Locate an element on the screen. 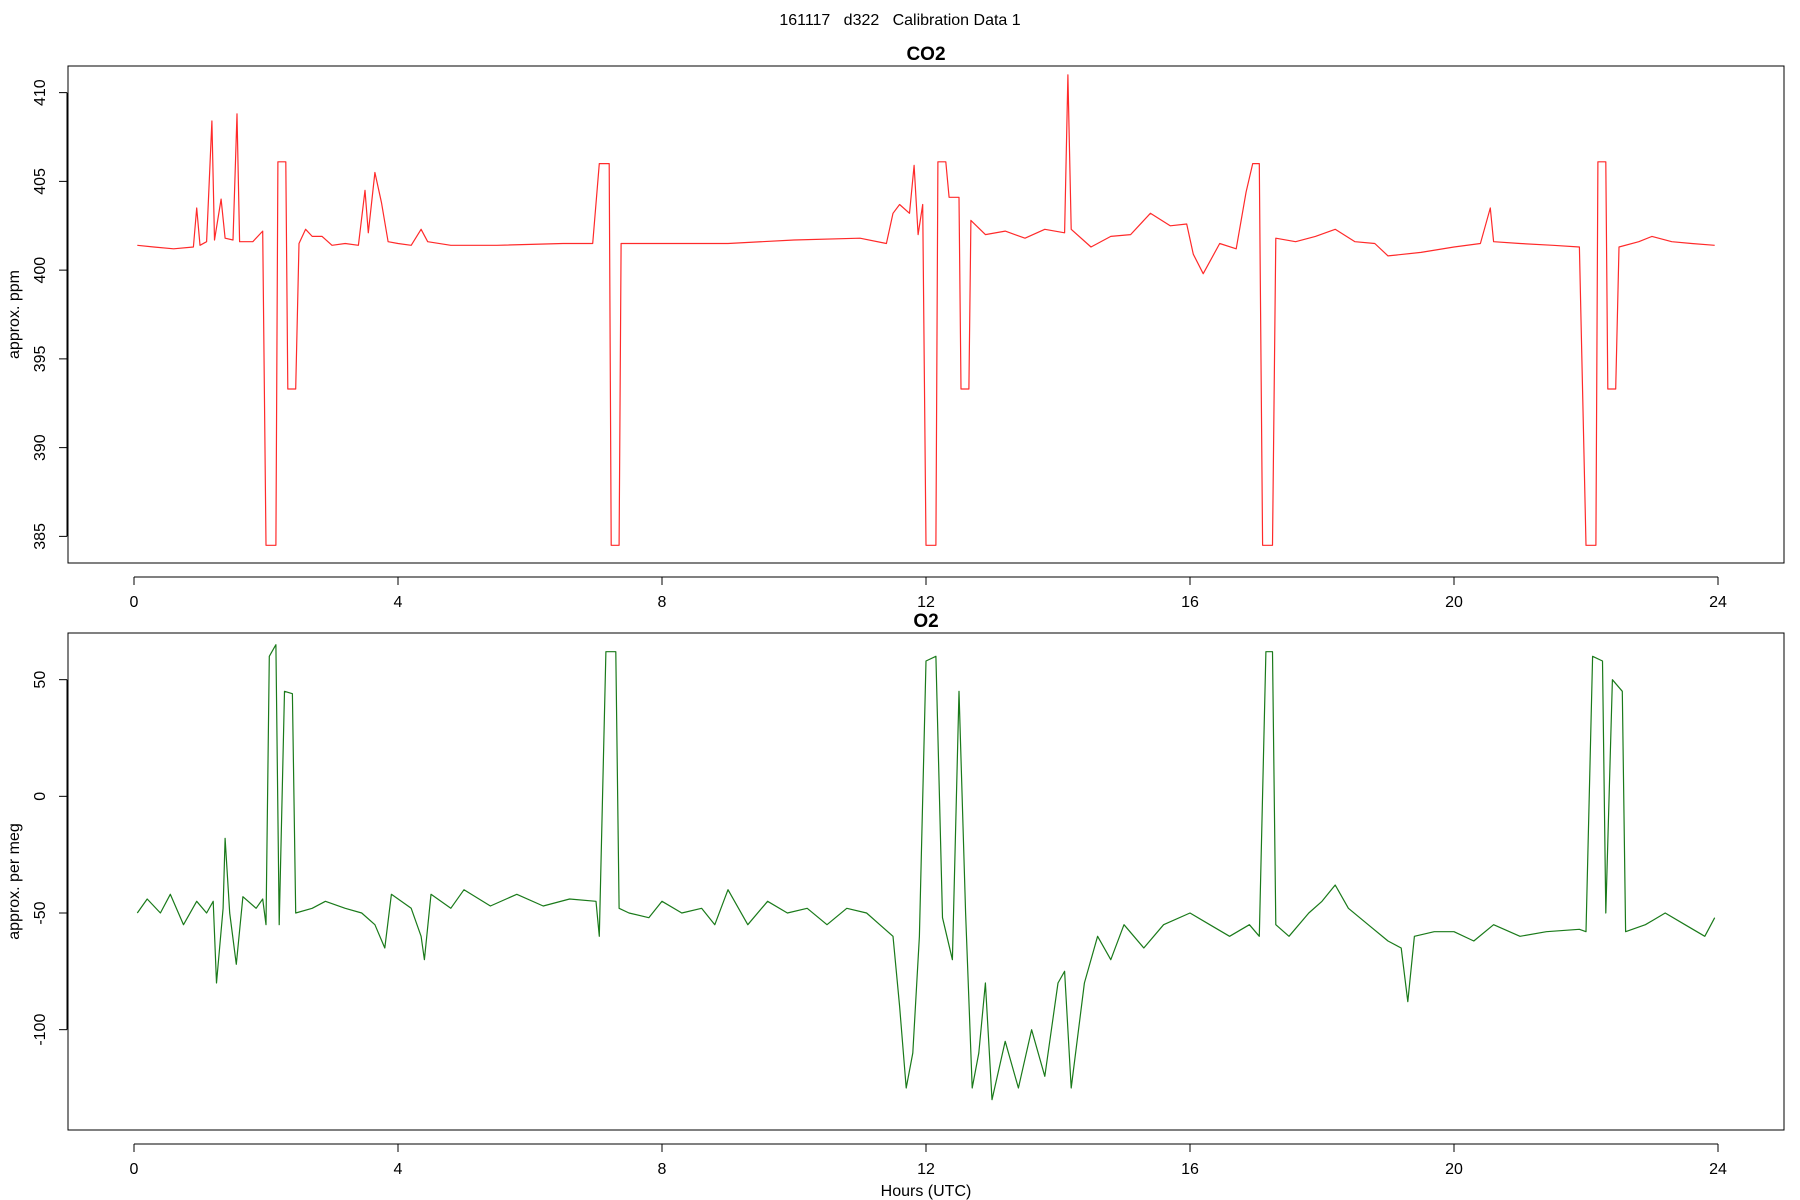 The image size is (1800, 1200). co2-y-tick-label: 410 is located at coordinates (40, 92).